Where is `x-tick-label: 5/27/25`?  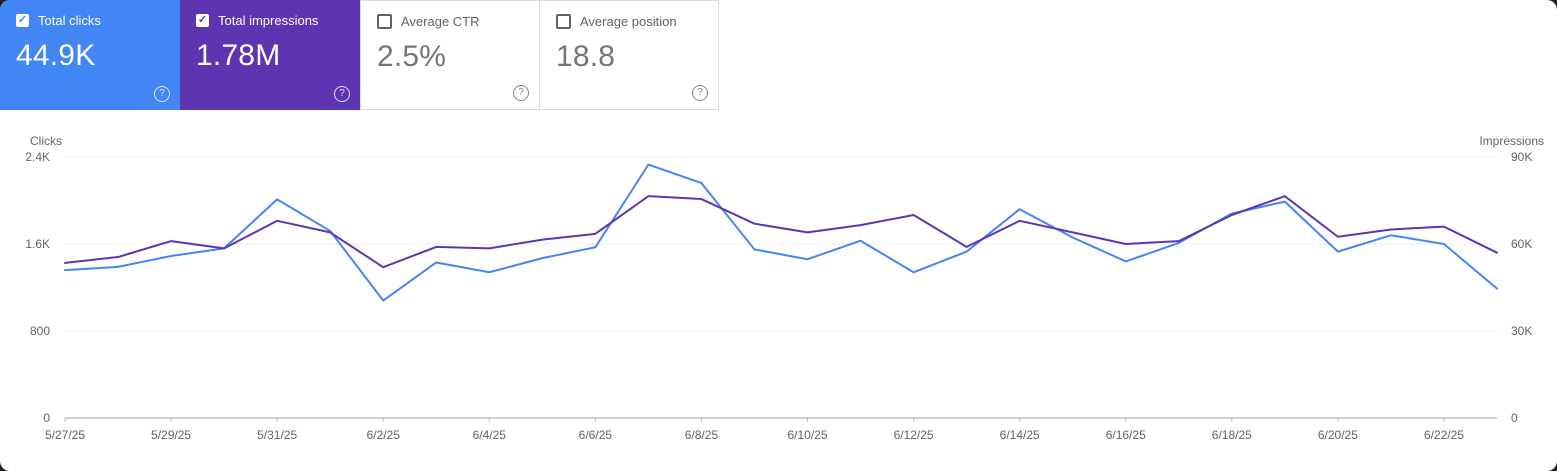 x-tick-label: 5/27/25 is located at coordinates (65, 435).